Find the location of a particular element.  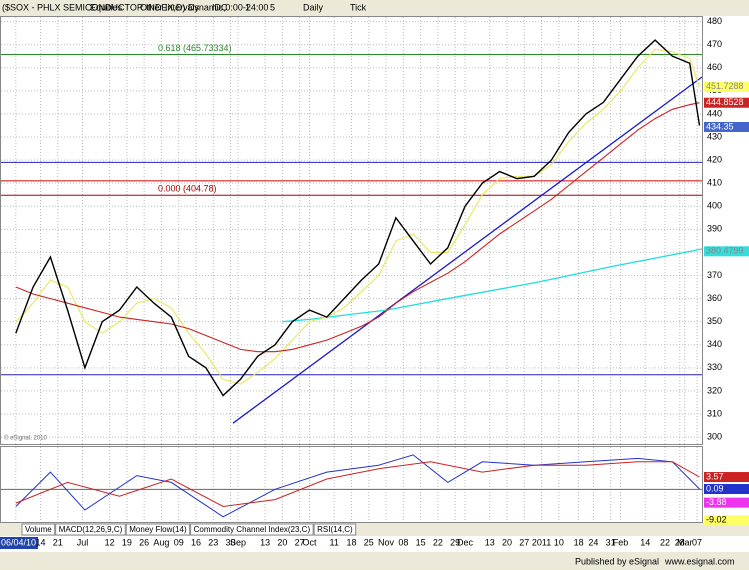

x-tick-label: Aug is located at coordinates (161, 542).